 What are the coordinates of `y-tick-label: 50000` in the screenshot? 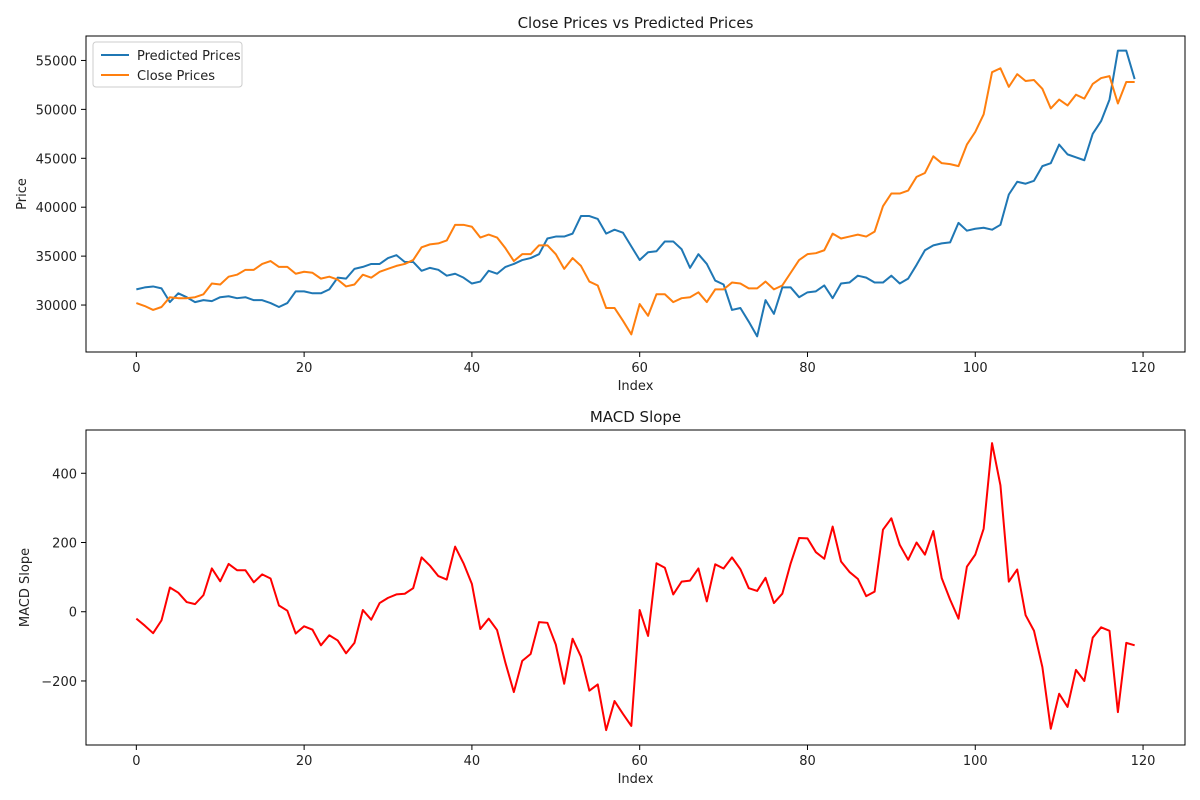 It's located at (56, 110).